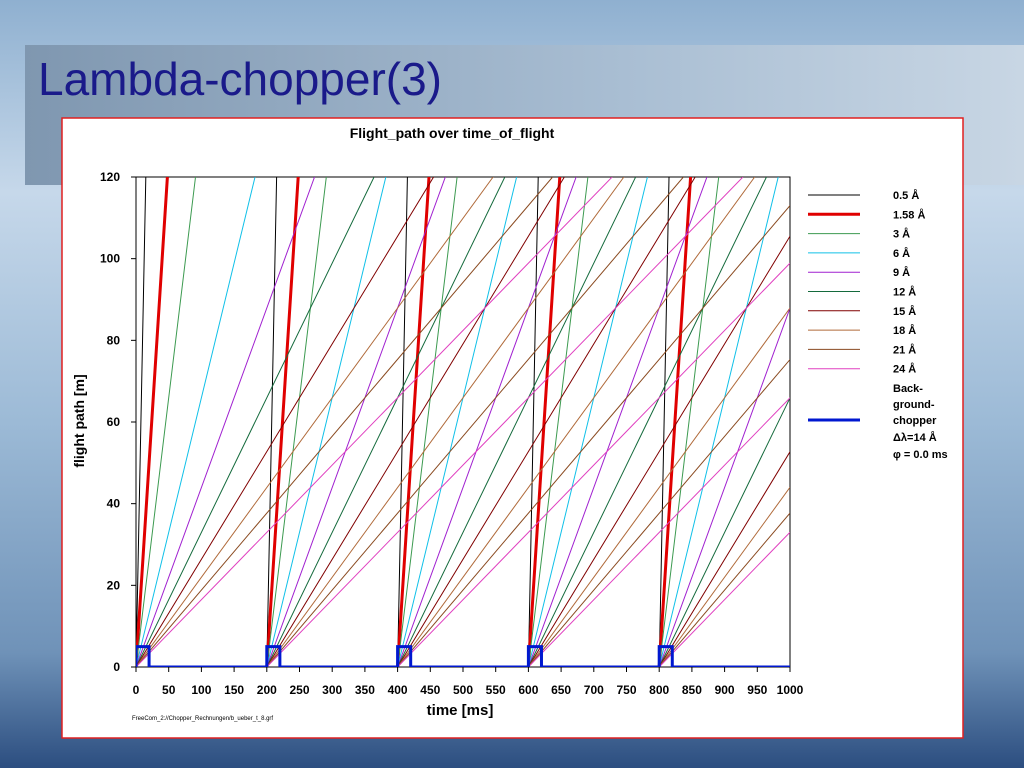 The width and height of the screenshot is (1024, 768). Describe the element at coordinates (460, 710) in the screenshot. I see `x-axis-label: time [ms]` at that location.